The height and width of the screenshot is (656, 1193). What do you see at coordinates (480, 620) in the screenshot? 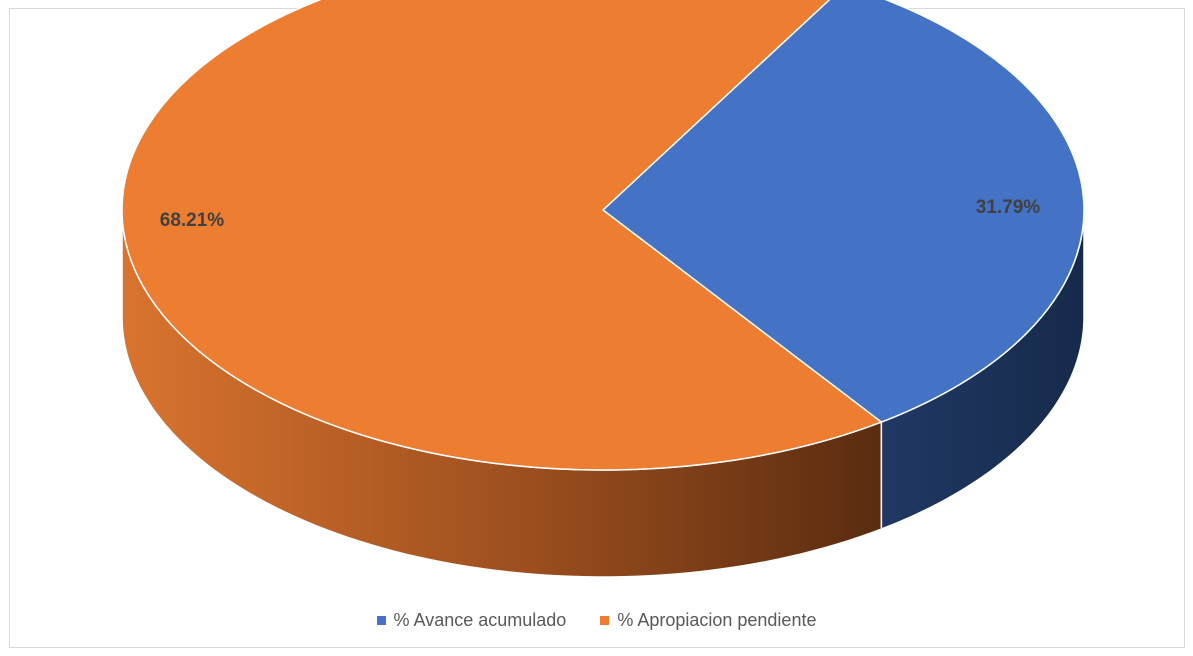
I see `legend-label-avance: % Avance acumulado` at bounding box center [480, 620].